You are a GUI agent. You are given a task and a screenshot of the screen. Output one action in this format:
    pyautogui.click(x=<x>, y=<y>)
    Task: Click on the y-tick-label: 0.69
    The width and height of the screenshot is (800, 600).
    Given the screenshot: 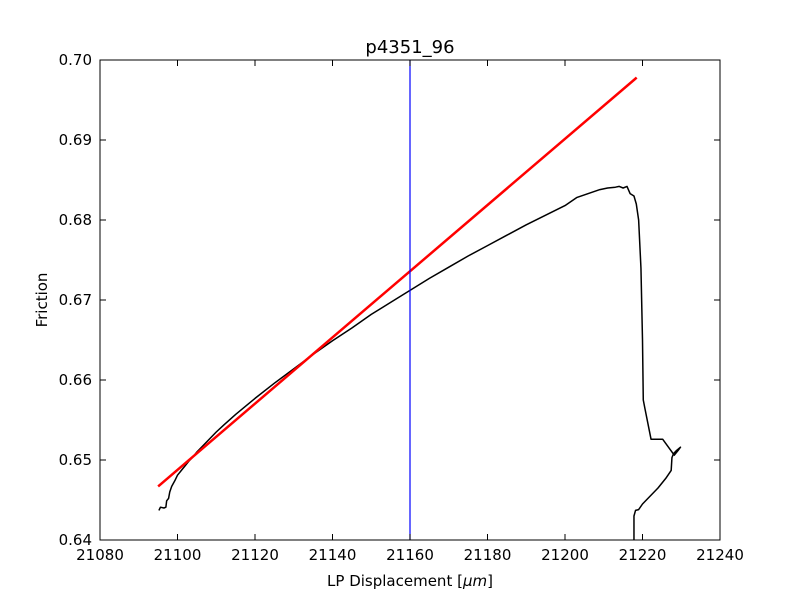 What is the action you would take?
    pyautogui.click(x=75, y=140)
    